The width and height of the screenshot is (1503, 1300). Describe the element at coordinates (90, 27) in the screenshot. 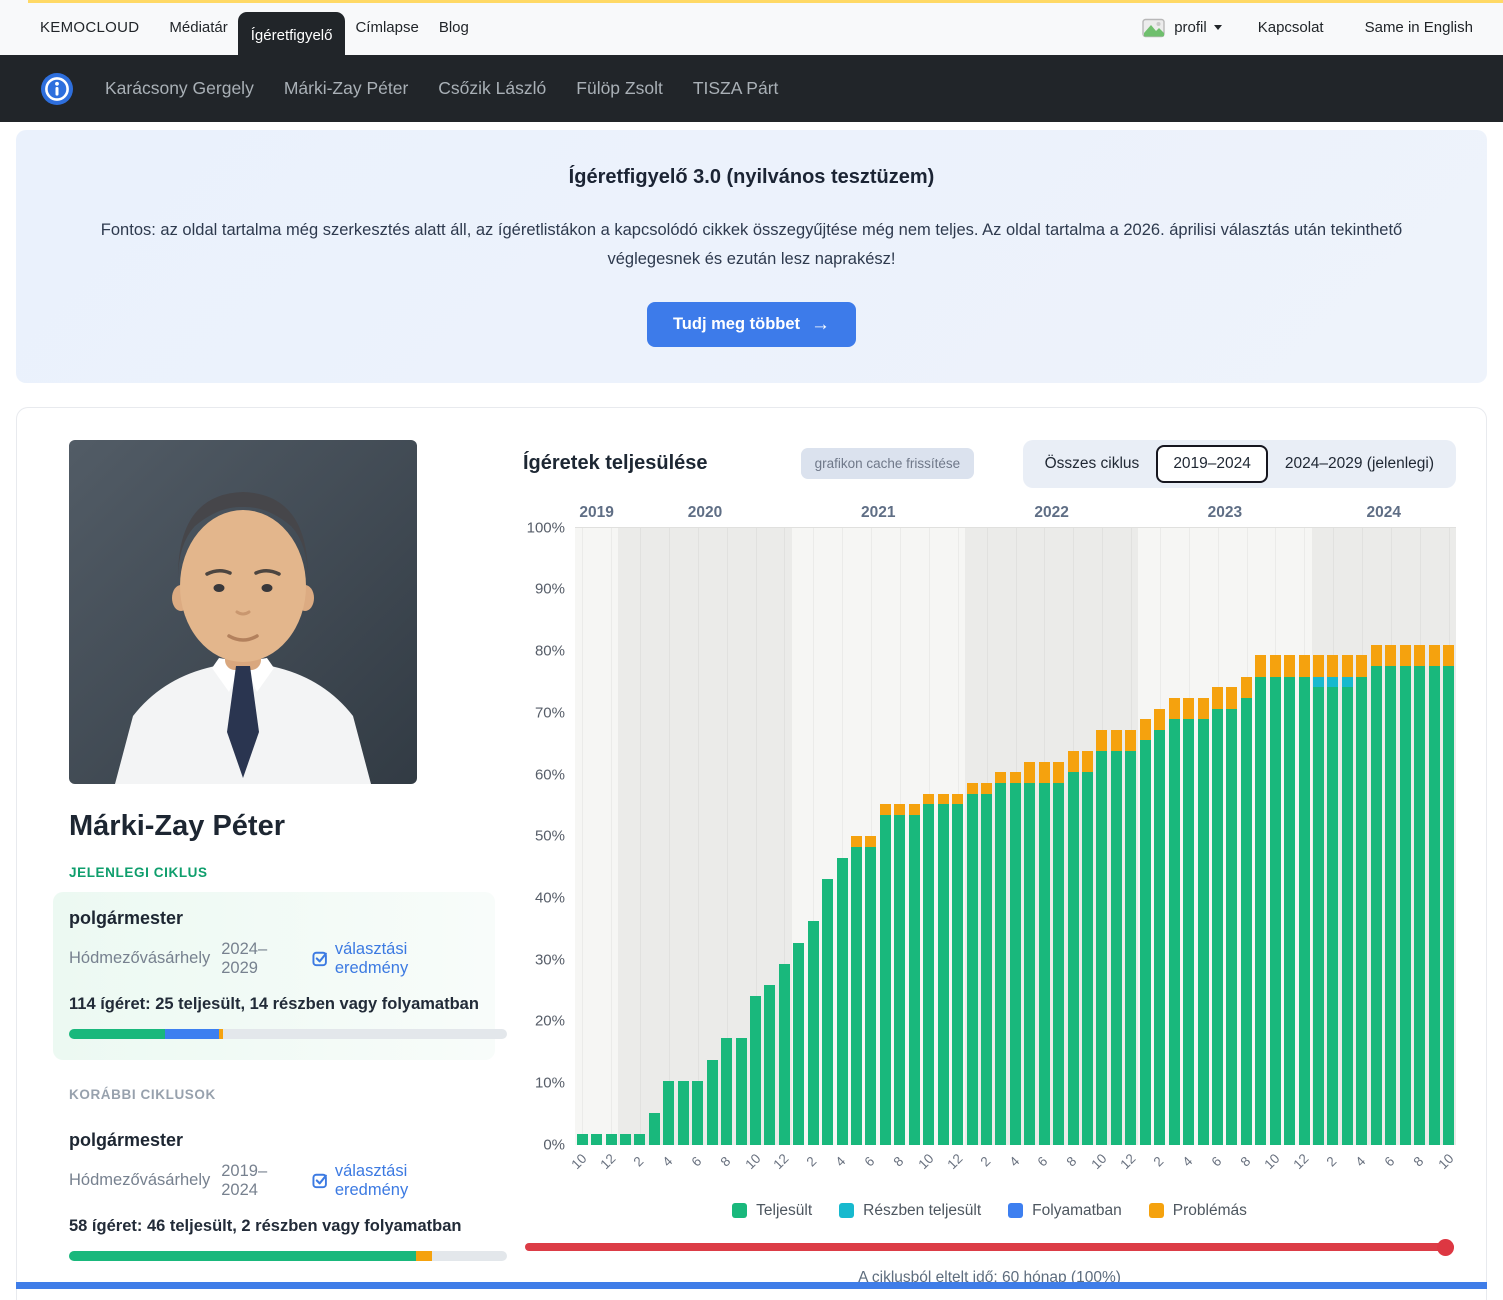

I see `brand-link: KEMOCLOUD` at that location.